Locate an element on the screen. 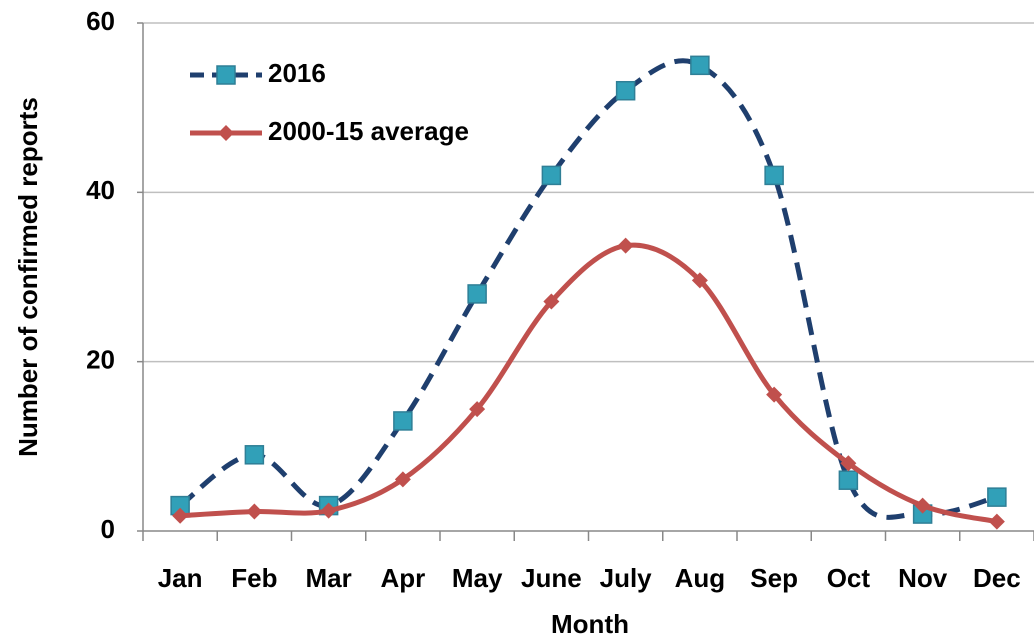  x-tick-label: Mar is located at coordinates (329, 578).